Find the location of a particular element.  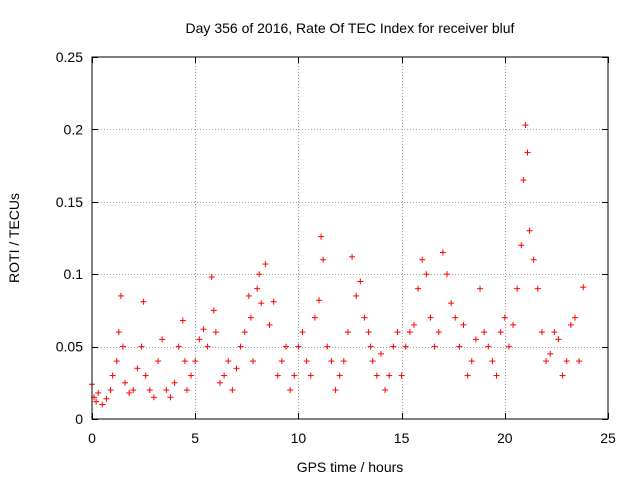

y-tick-label: 0.25 is located at coordinates (69, 57).